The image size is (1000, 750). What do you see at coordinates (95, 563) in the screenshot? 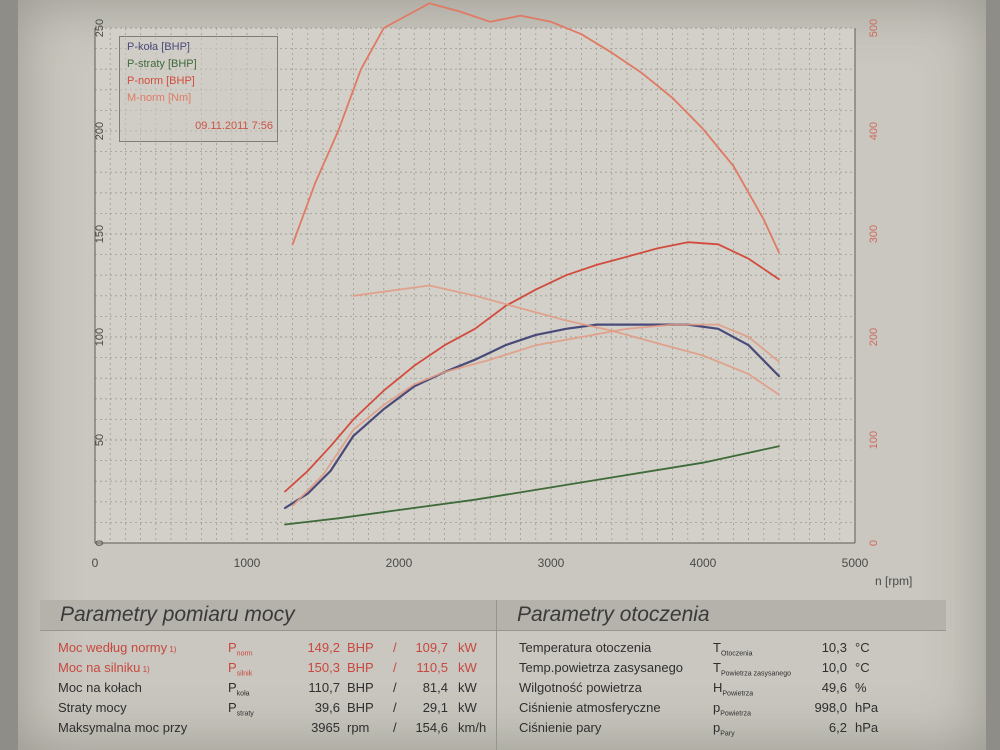
I see `x-tick-label: 0` at bounding box center [95, 563].